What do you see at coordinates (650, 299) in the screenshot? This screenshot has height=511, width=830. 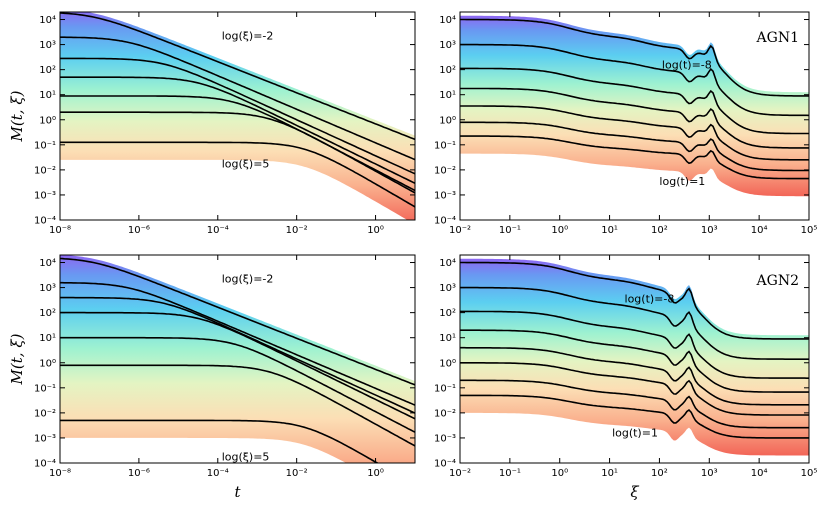 I see `annotation-label: log(t)=-8` at bounding box center [650, 299].